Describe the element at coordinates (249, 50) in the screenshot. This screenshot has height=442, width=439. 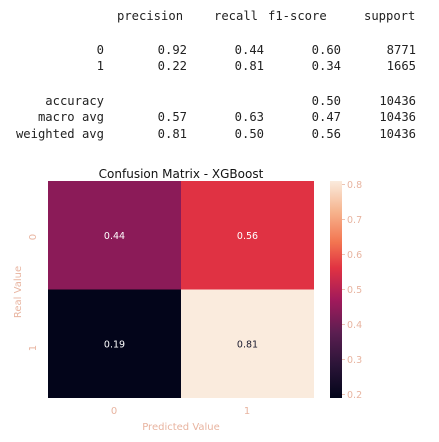
I see `row-recall: 0.44` at that location.